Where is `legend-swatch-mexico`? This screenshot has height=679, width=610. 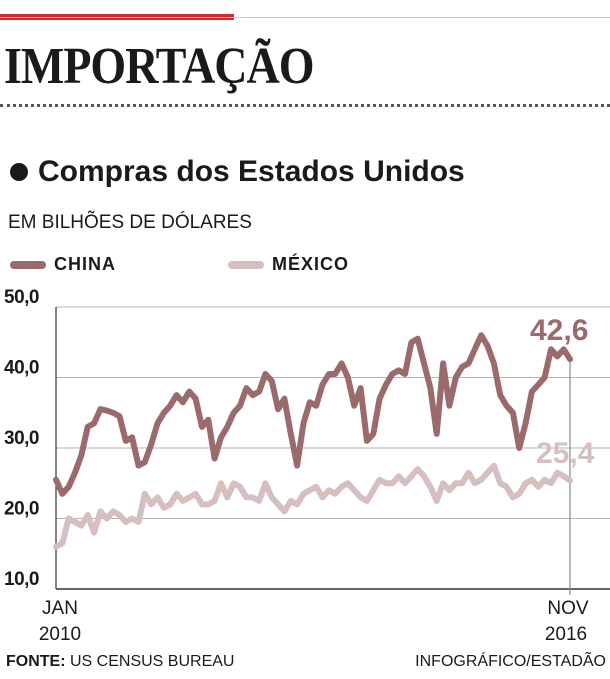
legend-swatch-mexico is located at coordinates (246, 264).